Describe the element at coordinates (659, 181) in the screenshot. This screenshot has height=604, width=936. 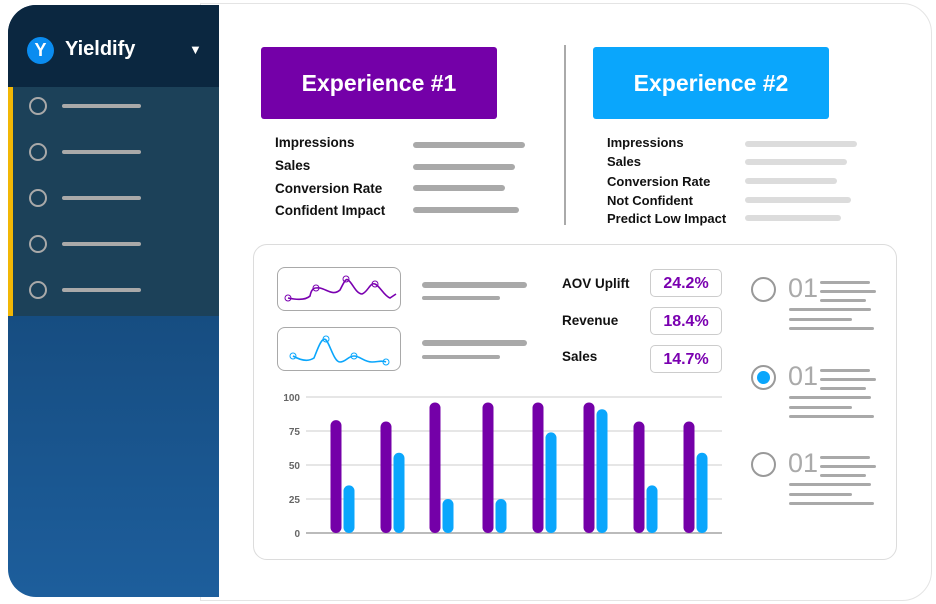
I see `exp2-label: Conversion Rate` at that location.